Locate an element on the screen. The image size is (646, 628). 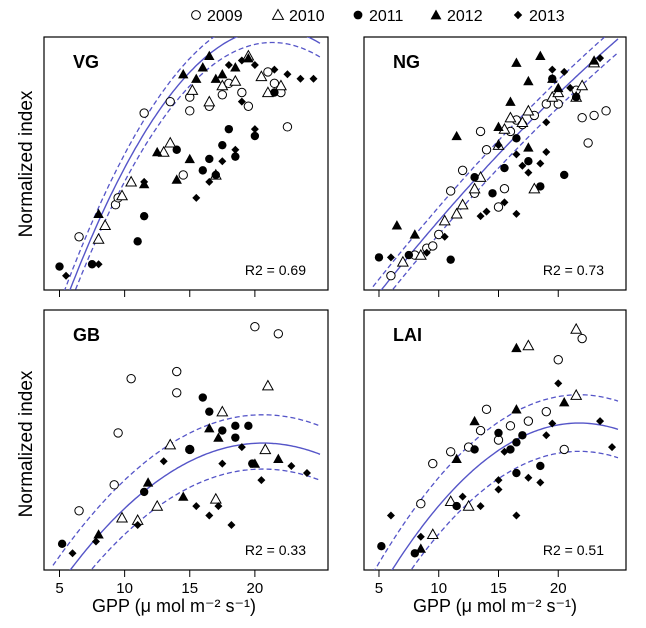
fit-line is located at coordinates (505, 496).